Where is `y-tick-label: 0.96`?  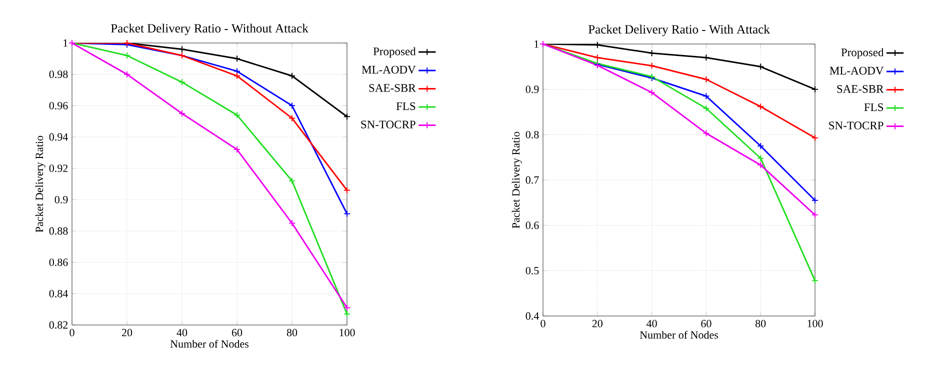
y-tick-label: 0.96 is located at coordinates (58, 106).